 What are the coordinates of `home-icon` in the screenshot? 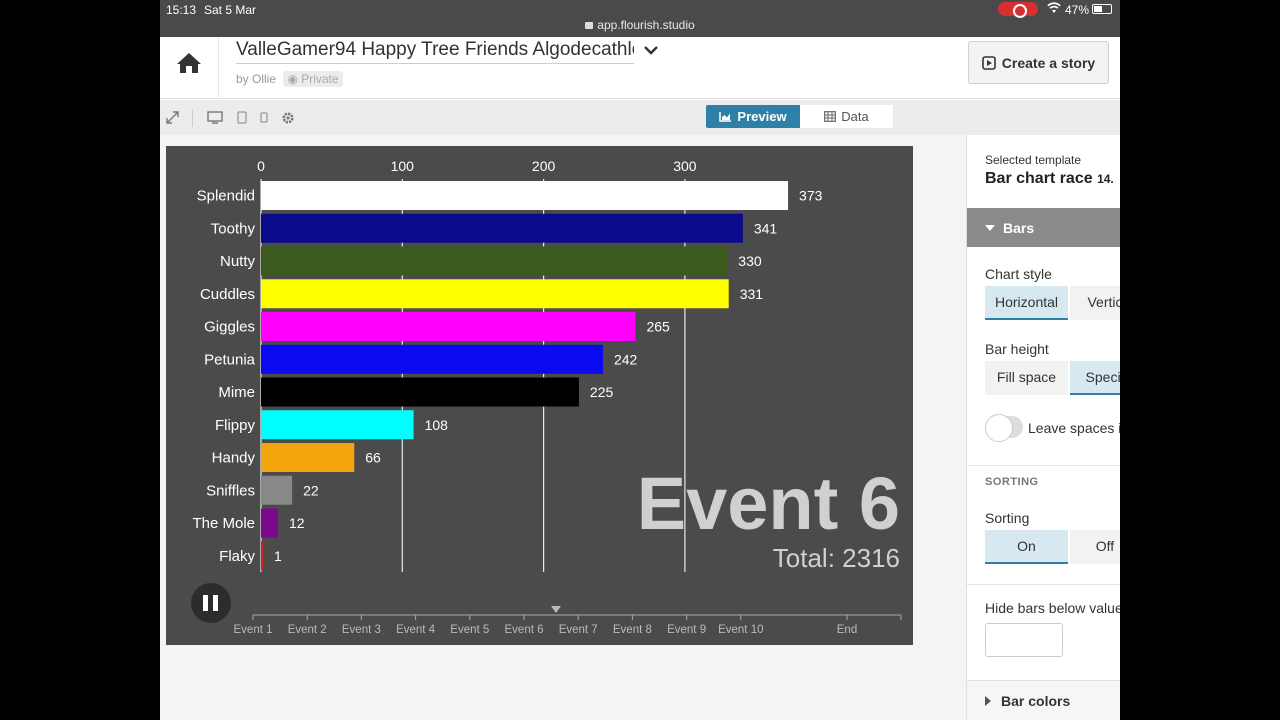 It's located at (189, 63).